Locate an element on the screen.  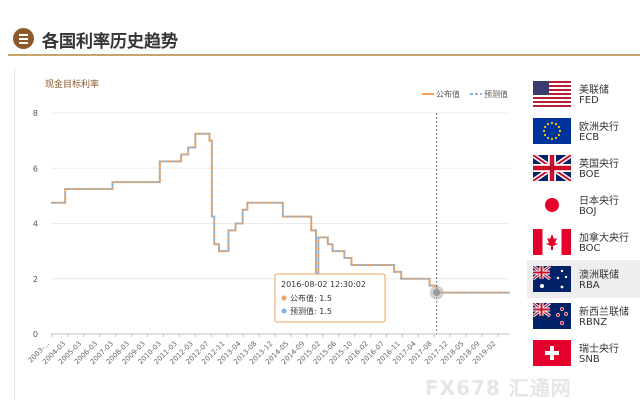
ca-flag-icon is located at coordinates (552, 242).